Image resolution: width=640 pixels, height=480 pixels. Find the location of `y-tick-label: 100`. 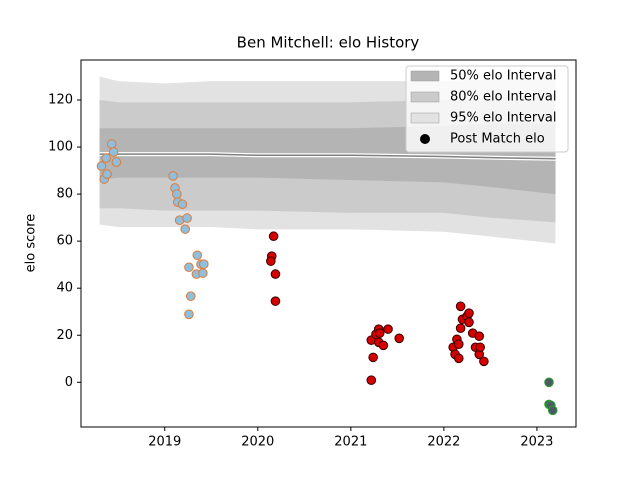

y-tick-label: 100 is located at coordinates (60, 147).